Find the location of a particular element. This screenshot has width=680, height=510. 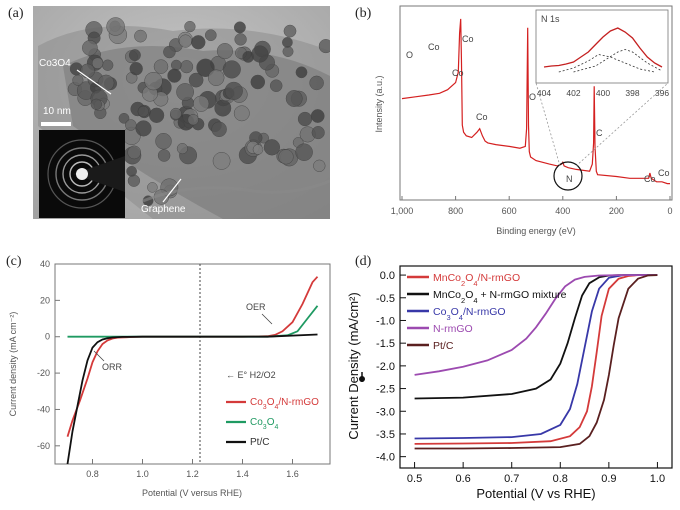

xps-peak-label: O is located at coordinates (532, 97).